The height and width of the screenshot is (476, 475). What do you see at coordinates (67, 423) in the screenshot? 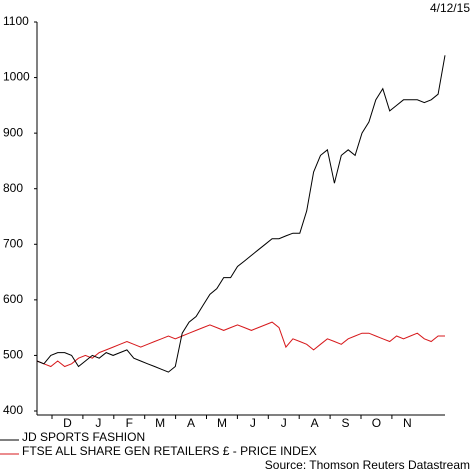
I see `x-tick-label: D` at bounding box center [67, 423].